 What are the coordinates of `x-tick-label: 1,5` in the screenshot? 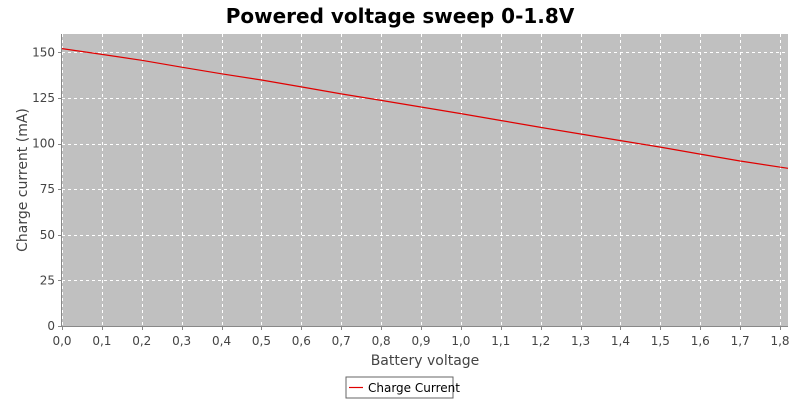 It's located at (660, 341).